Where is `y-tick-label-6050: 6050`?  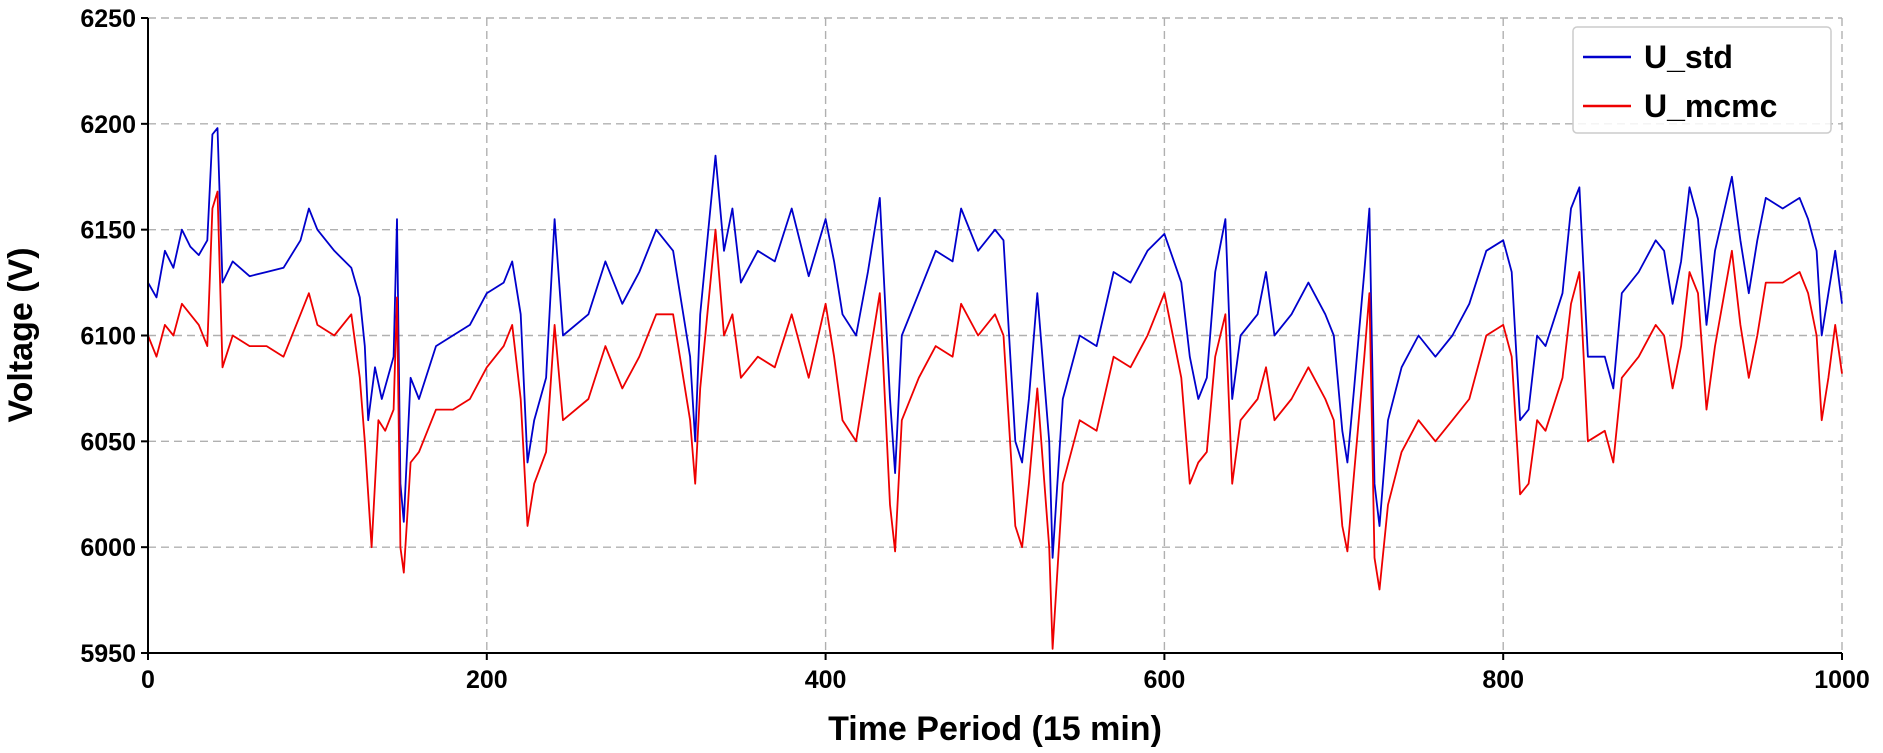
y-tick-label-6050: 6050 is located at coordinates (108, 442).